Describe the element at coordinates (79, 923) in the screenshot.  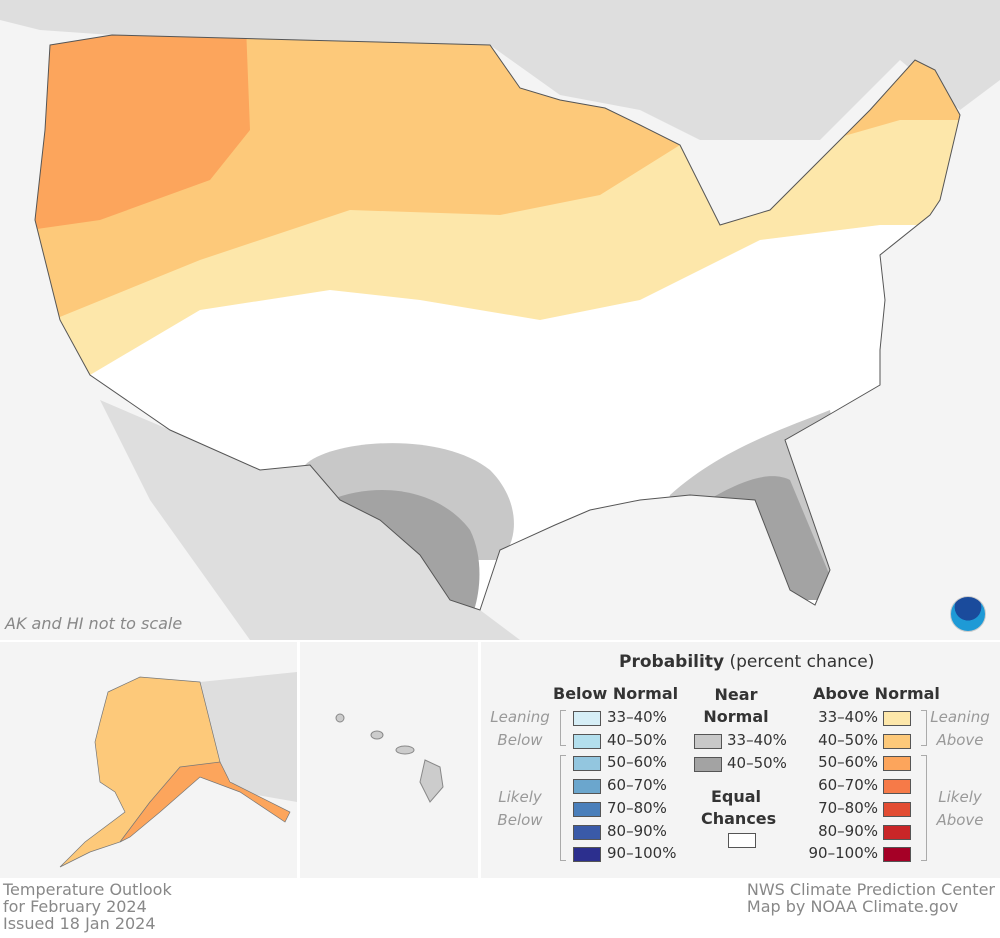
I see `issued-date: Issued 18 Jan 2024` at that location.